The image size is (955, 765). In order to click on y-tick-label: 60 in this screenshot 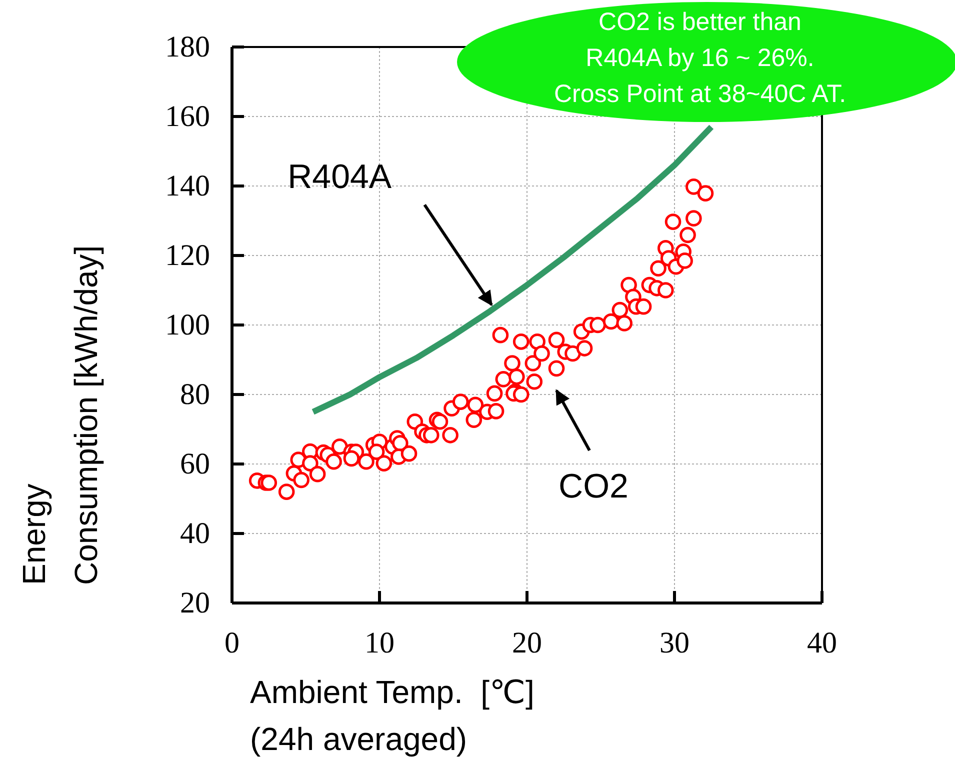, I will do `click(195, 464)`.